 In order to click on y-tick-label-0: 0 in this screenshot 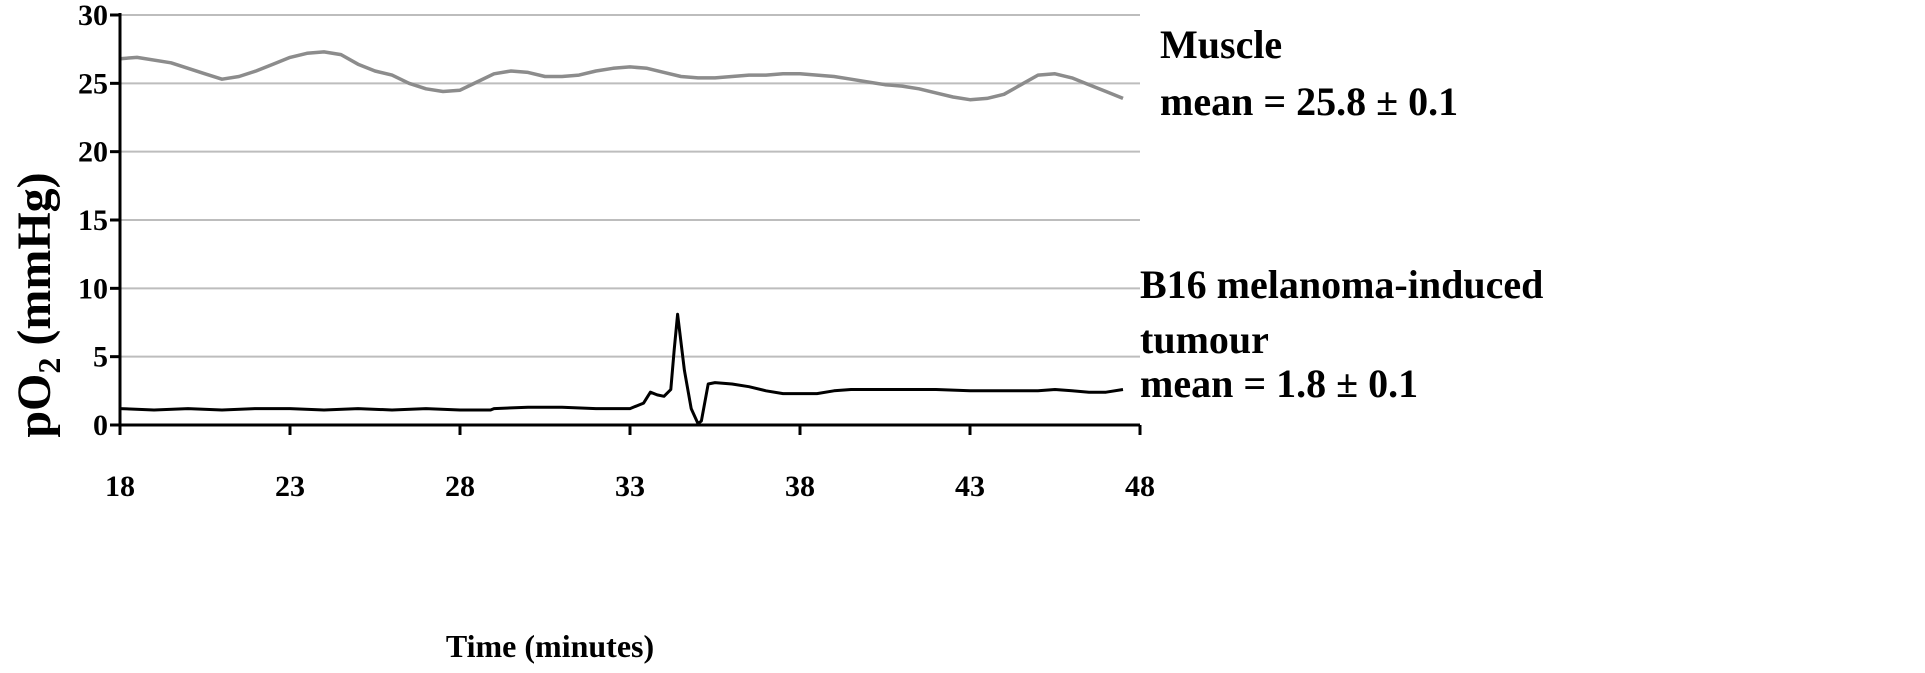, I will do `click(100, 425)`.